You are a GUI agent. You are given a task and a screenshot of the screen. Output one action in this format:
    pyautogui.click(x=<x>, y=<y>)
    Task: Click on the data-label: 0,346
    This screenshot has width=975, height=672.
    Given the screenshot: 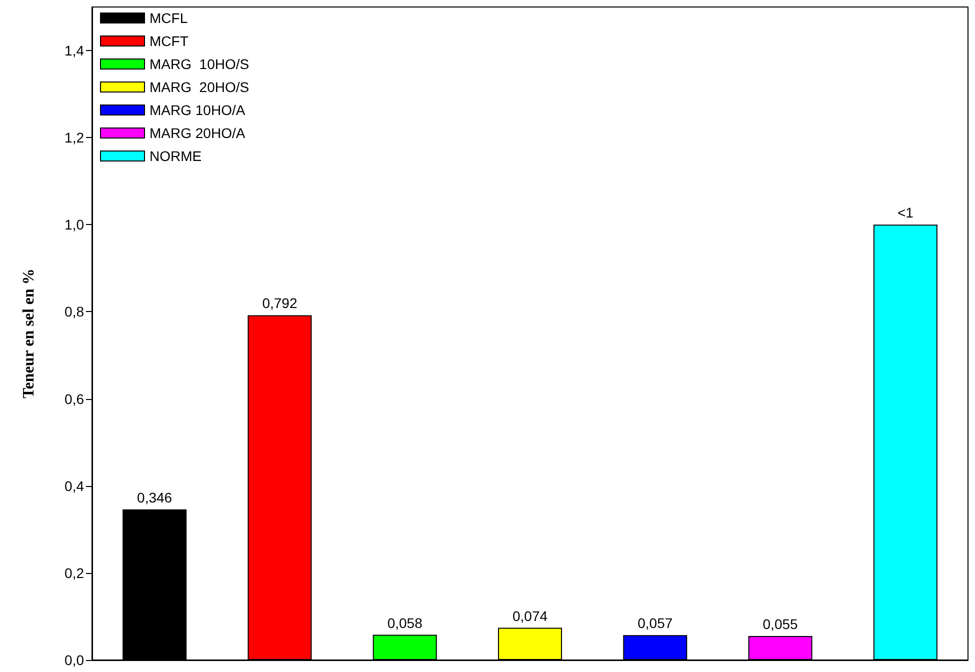 What is the action you would take?
    pyautogui.click(x=154, y=497)
    